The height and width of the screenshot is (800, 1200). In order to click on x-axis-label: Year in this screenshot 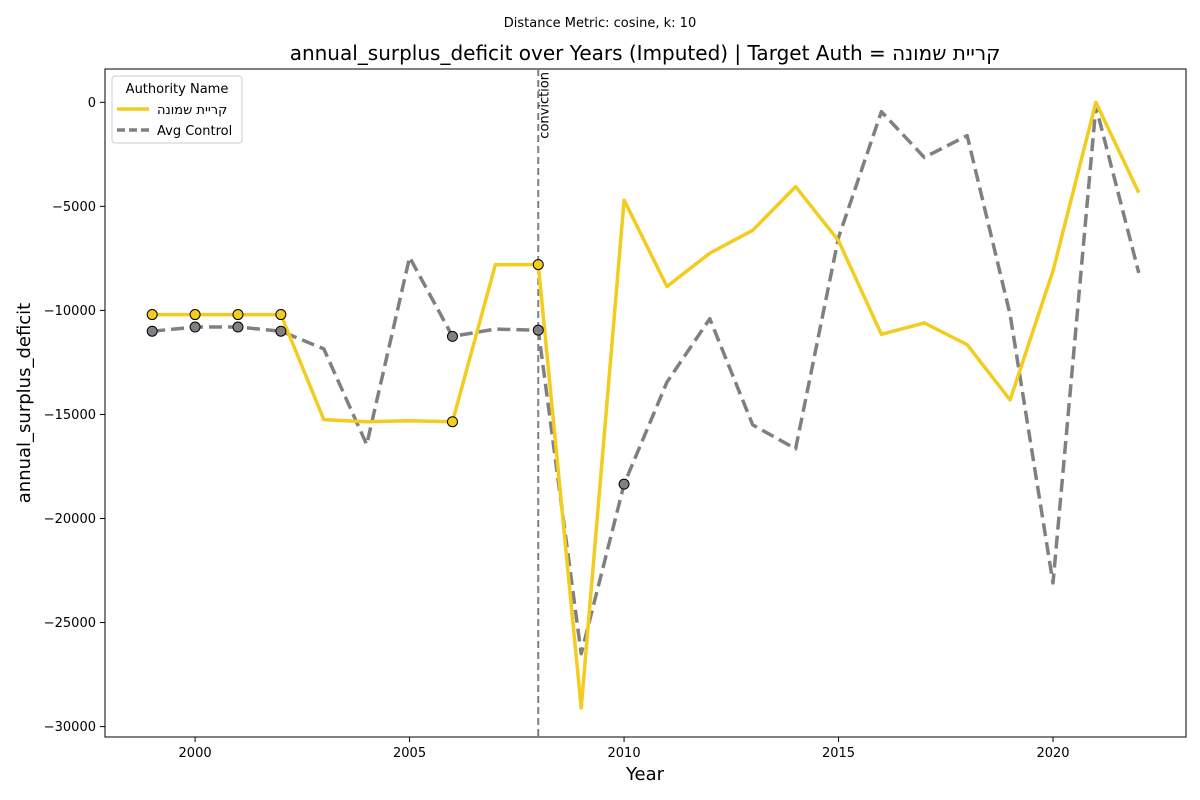, I will do `click(645, 774)`.